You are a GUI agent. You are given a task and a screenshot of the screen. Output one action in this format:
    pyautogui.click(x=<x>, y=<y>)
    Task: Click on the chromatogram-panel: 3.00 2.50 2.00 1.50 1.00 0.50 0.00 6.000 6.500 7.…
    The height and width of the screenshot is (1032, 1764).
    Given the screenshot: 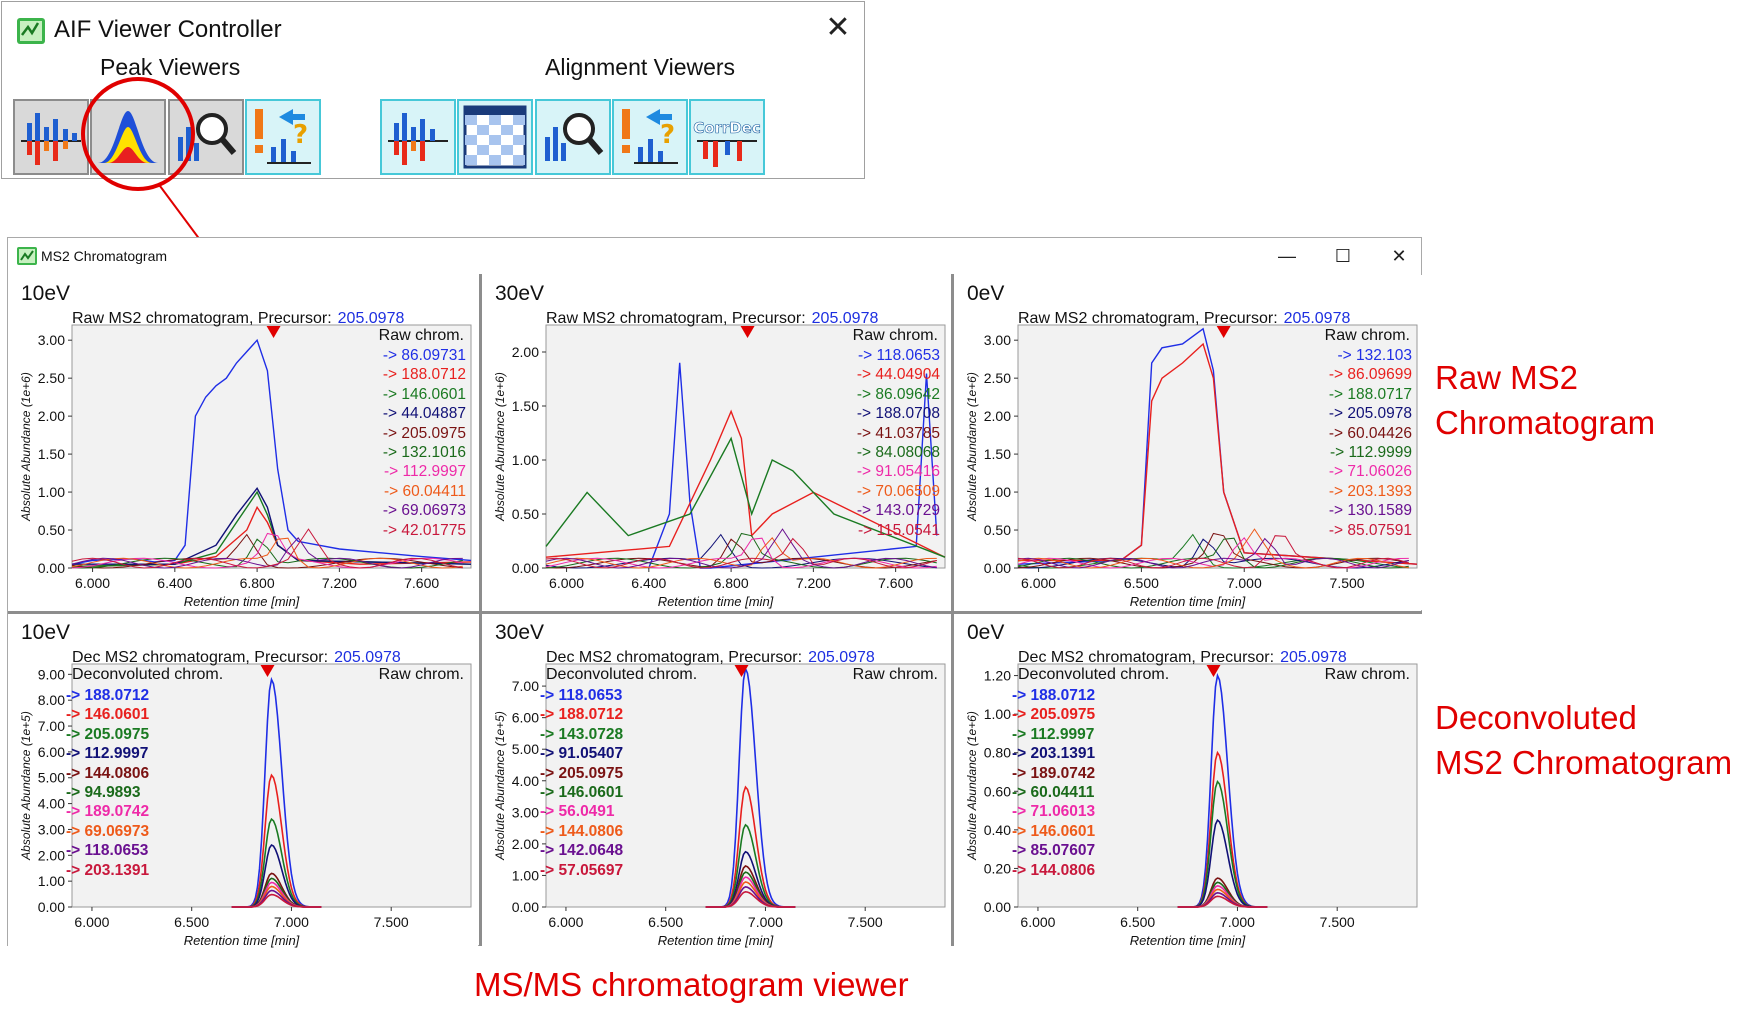 What is the action you would take?
    pyautogui.click(x=1189, y=442)
    